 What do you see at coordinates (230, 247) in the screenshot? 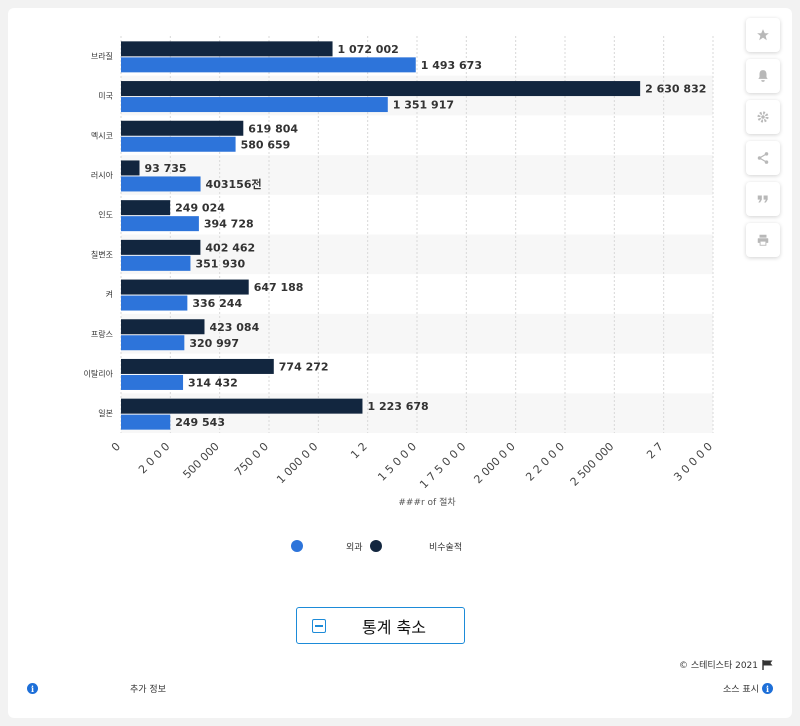
I see `data-label: 402 462` at bounding box center [230, 247].